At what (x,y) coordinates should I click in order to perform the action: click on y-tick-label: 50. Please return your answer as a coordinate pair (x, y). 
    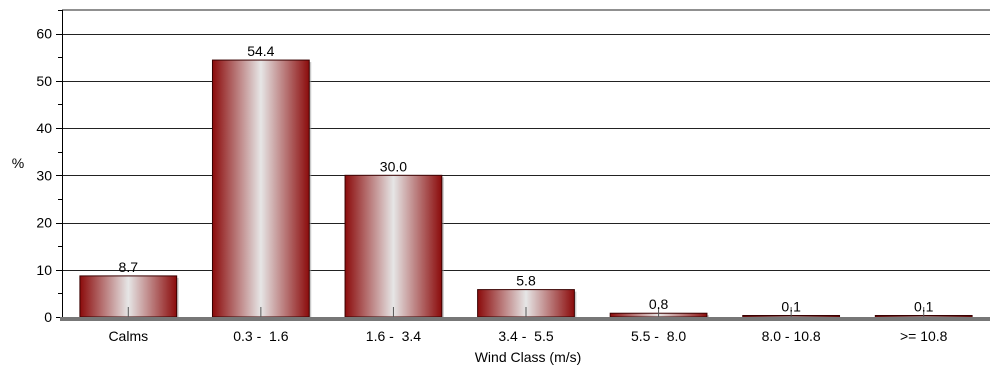
    Looking at the image, I should click on (44, 81).